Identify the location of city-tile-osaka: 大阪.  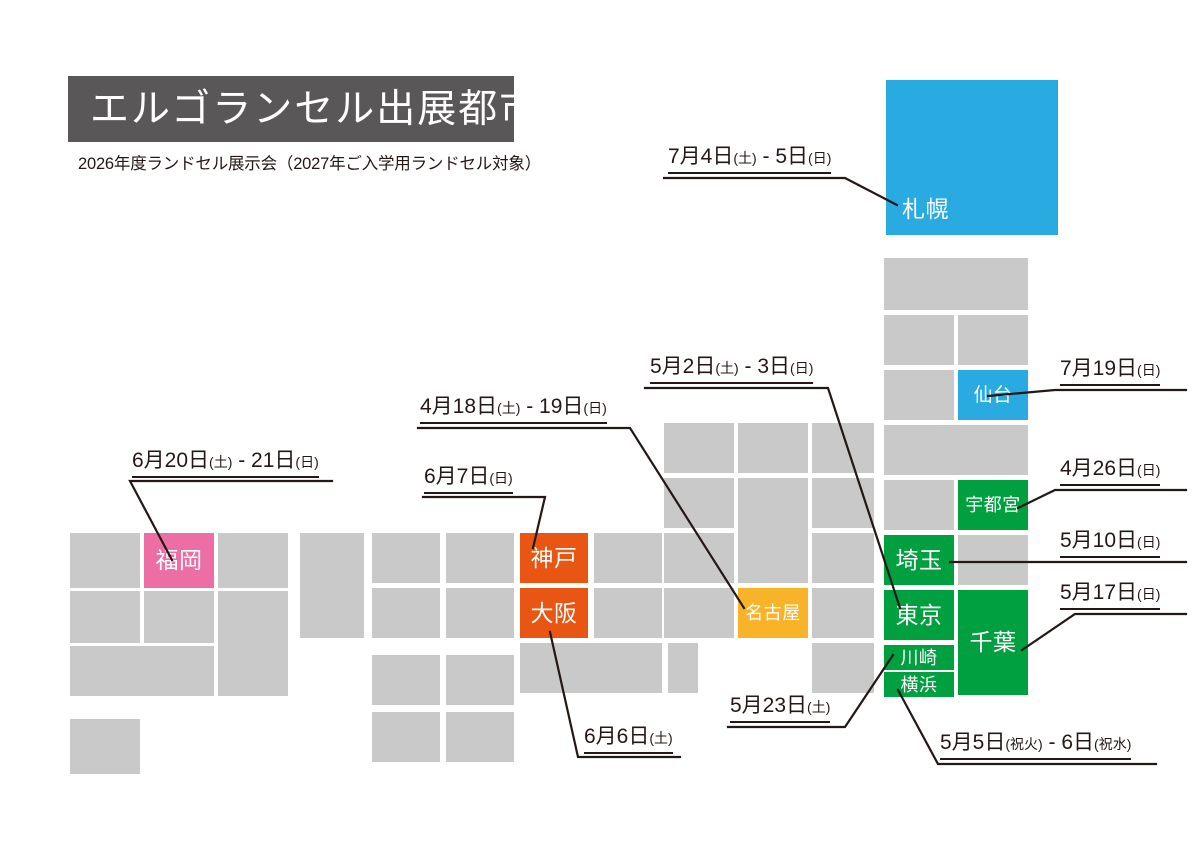
(554, 613).